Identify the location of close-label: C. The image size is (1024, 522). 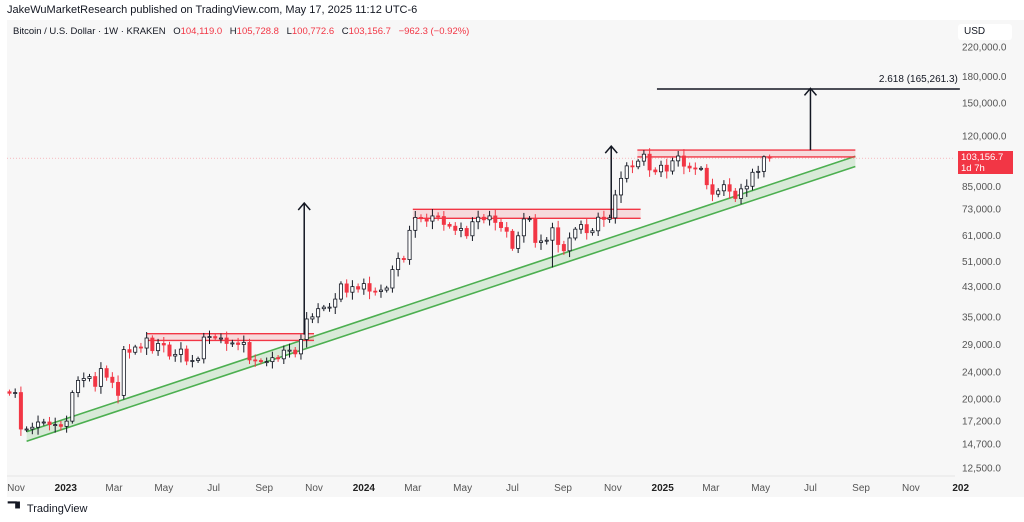
(345, 31).